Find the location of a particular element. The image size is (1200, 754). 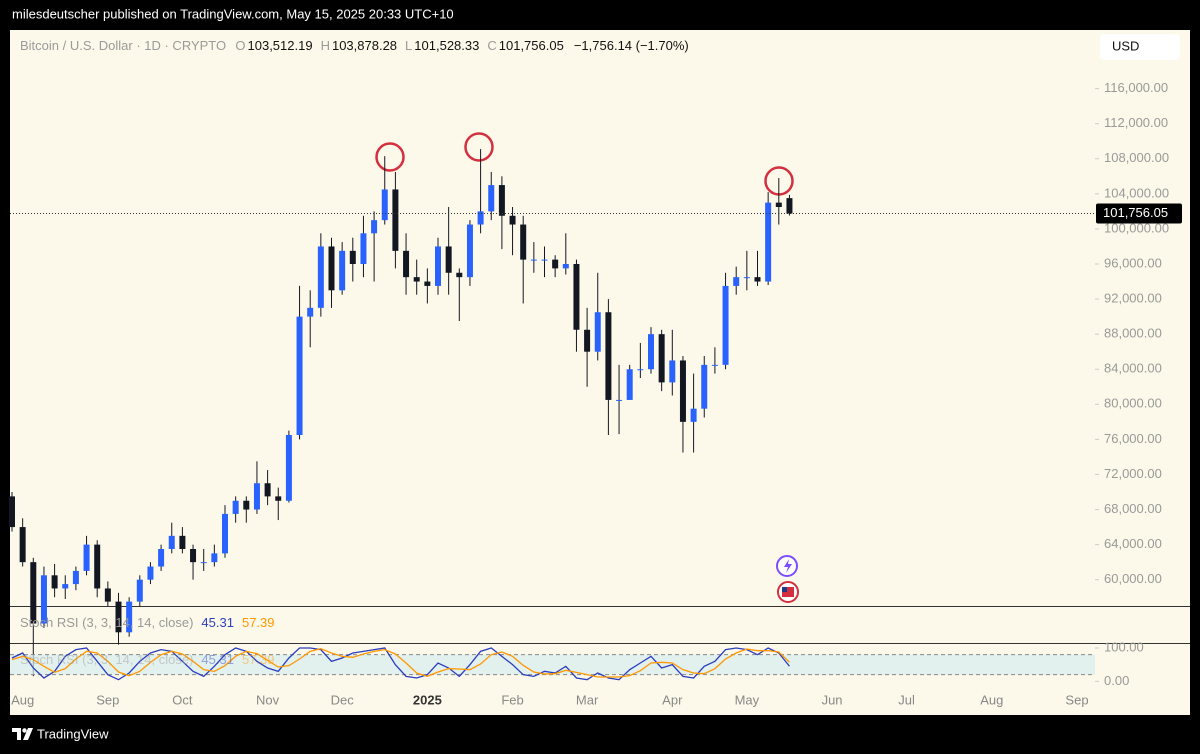

x-tick-label: 2025 is located at coordinates (427, 699).